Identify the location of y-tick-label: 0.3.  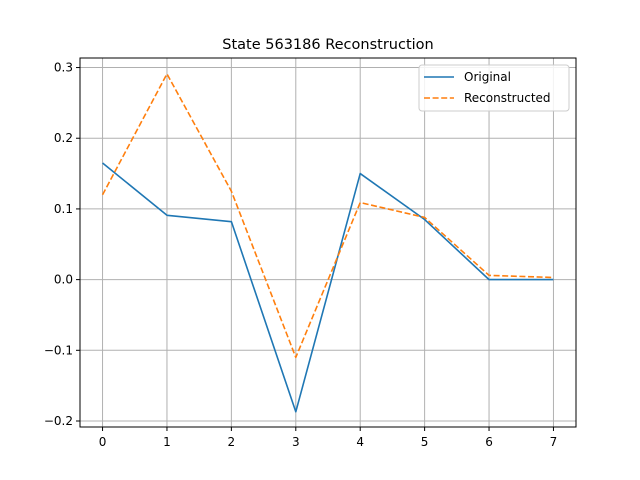
(63, 68).